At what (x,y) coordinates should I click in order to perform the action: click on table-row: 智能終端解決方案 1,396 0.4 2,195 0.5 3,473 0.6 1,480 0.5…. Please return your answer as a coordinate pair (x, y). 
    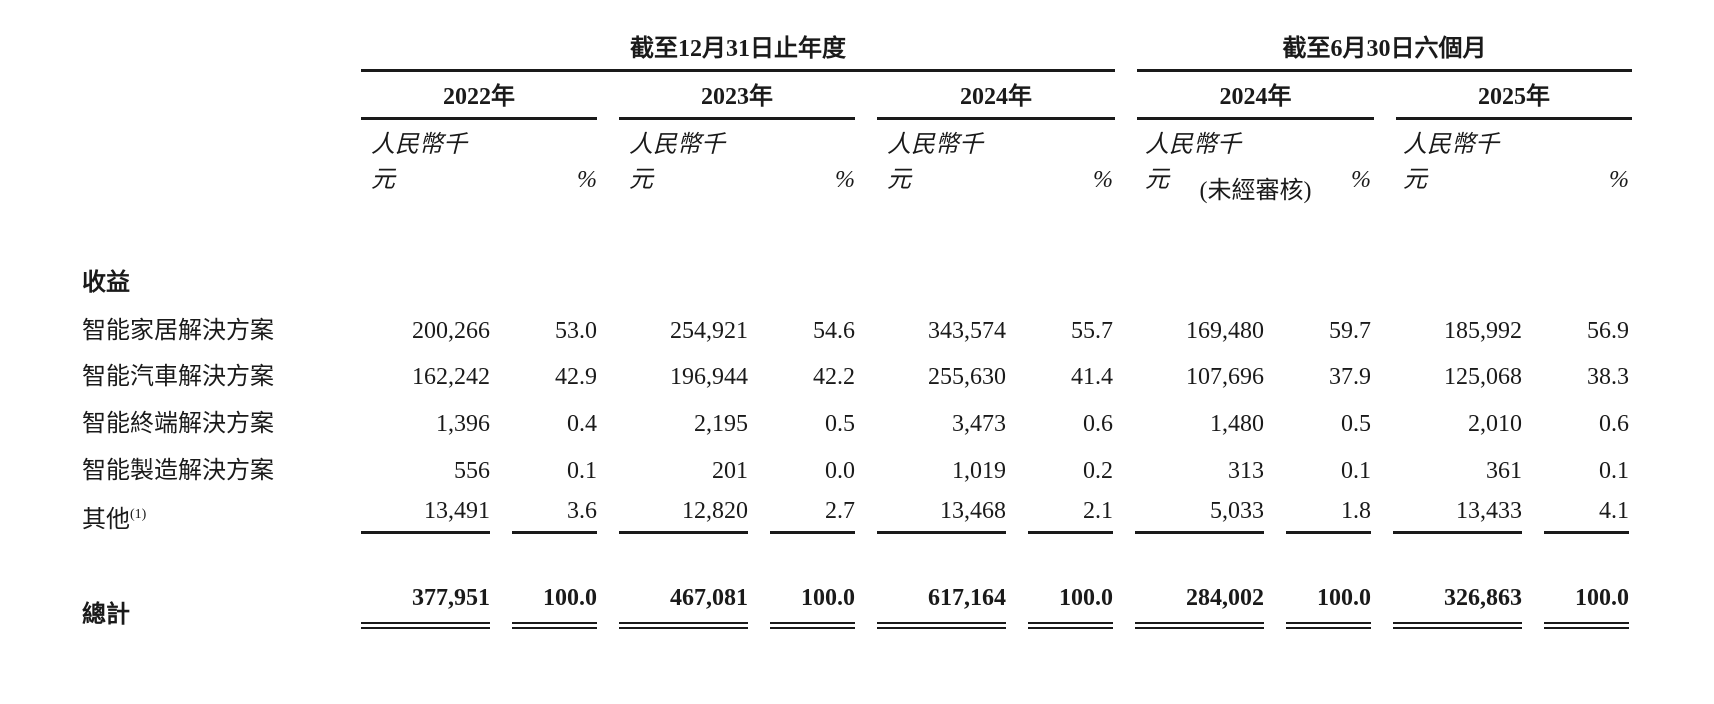
    Looking at the image, I should click on (857, 420).